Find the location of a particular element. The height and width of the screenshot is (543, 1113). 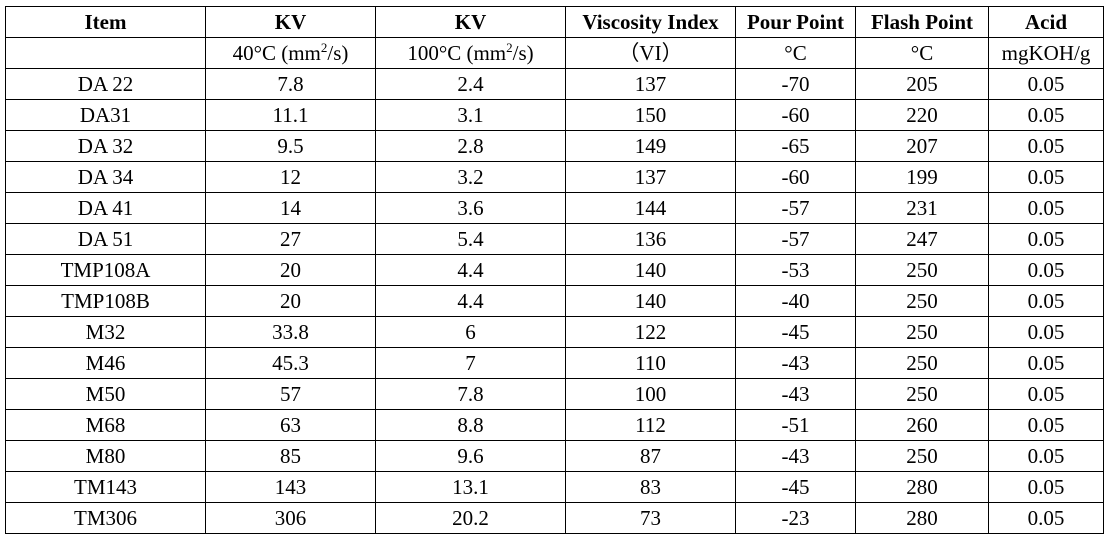

table-row: DA 41 14 3.6 144 -57 231 0.05 is located at coordinates (554, 208).